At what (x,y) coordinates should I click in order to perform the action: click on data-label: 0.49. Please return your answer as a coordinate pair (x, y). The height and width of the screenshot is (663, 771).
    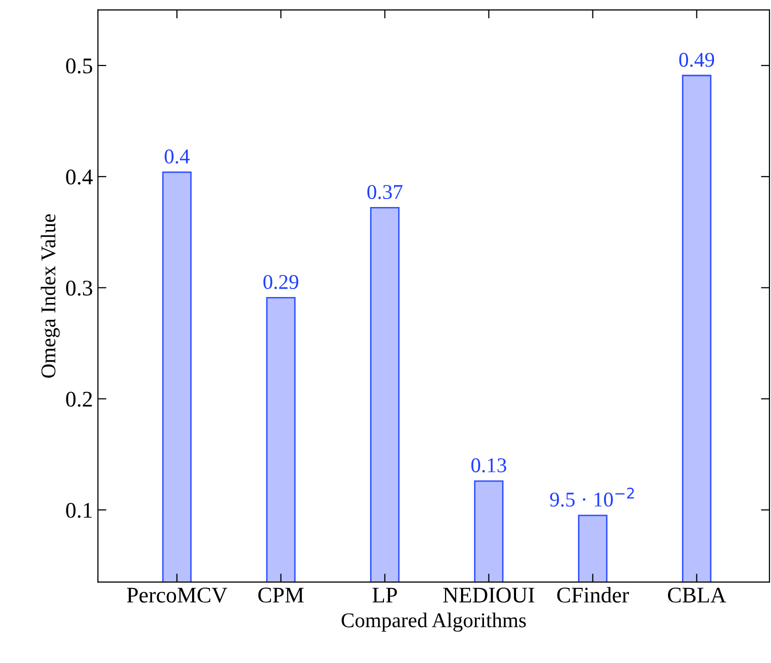
    Looking at the image, I should click on (696, 59).